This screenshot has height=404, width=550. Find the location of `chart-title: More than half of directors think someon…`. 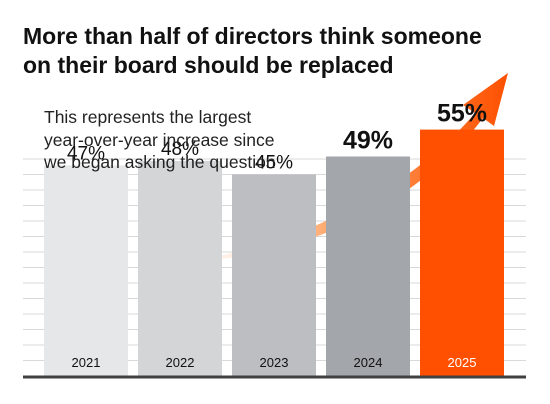

chart-title: More than half of directors think someon… is located at coordinates (278, 51).